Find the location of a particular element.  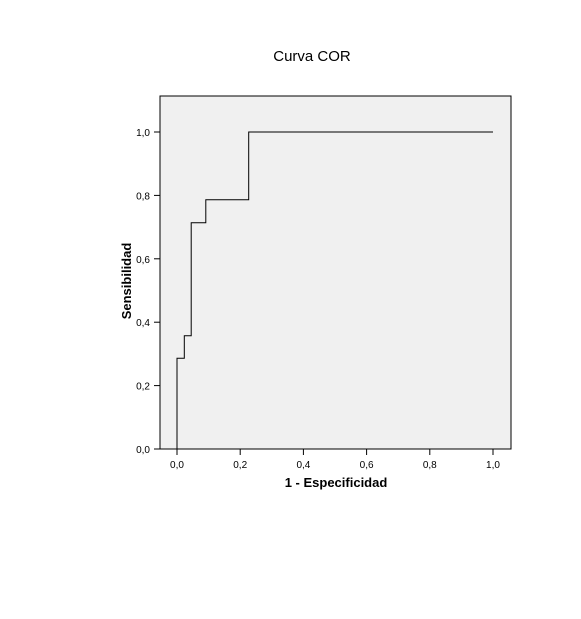

x-tick-label: 0,0 is located at coordinates (177, 465).